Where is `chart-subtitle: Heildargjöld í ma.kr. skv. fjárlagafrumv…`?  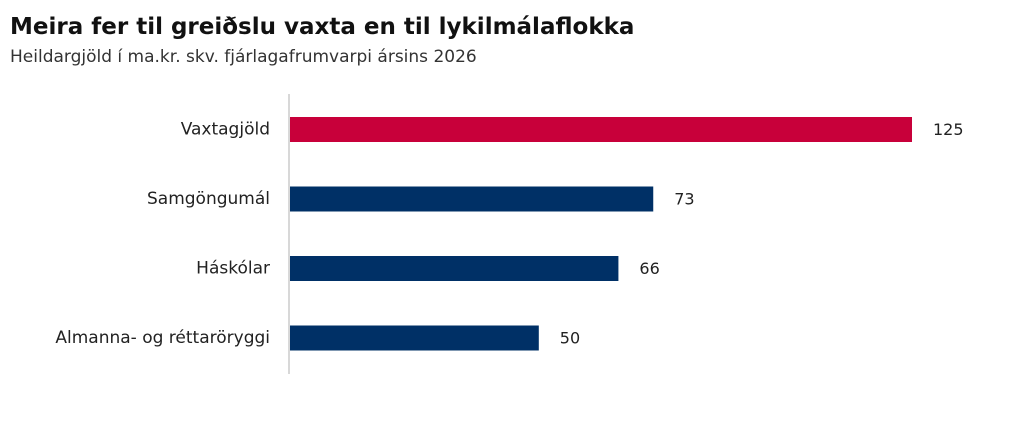
chart-subtitle: Heildargjöld í ma.kr. skv. fjárlagafrumv… is located at coordinates (243, 57).